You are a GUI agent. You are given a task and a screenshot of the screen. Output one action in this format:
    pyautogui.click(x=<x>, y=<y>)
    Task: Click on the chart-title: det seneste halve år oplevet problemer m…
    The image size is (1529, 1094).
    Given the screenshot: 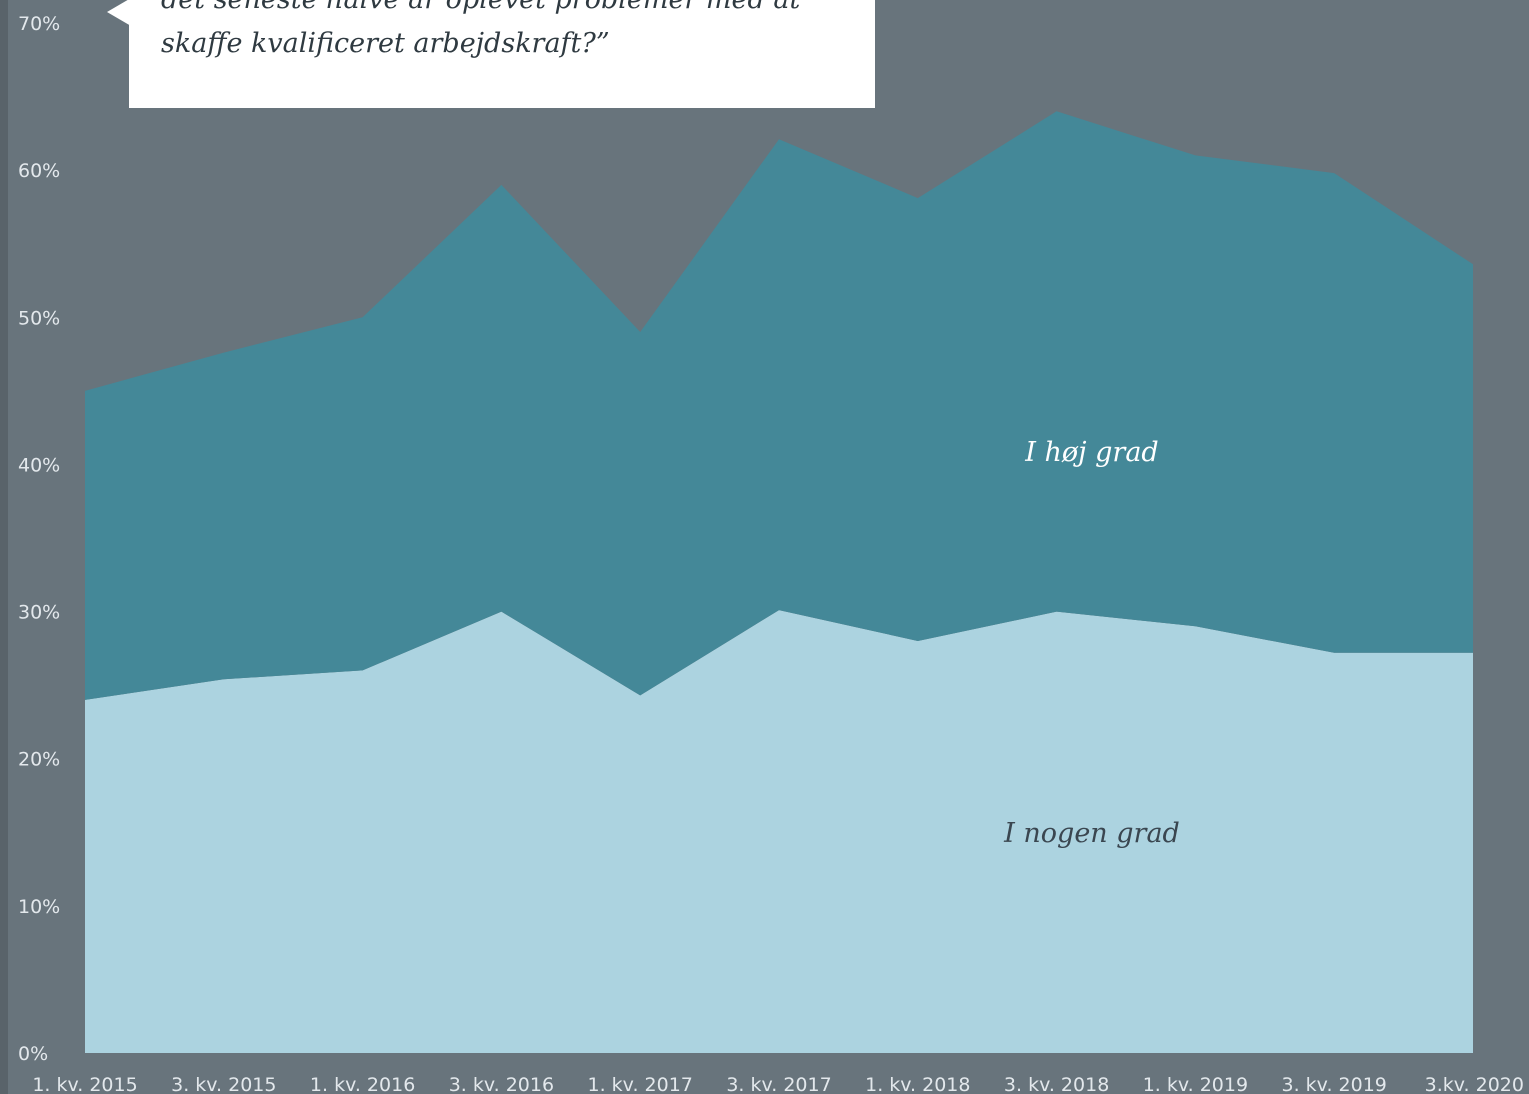 What is the action you would take?
    pyautogui.click(x=480, y=29)
    